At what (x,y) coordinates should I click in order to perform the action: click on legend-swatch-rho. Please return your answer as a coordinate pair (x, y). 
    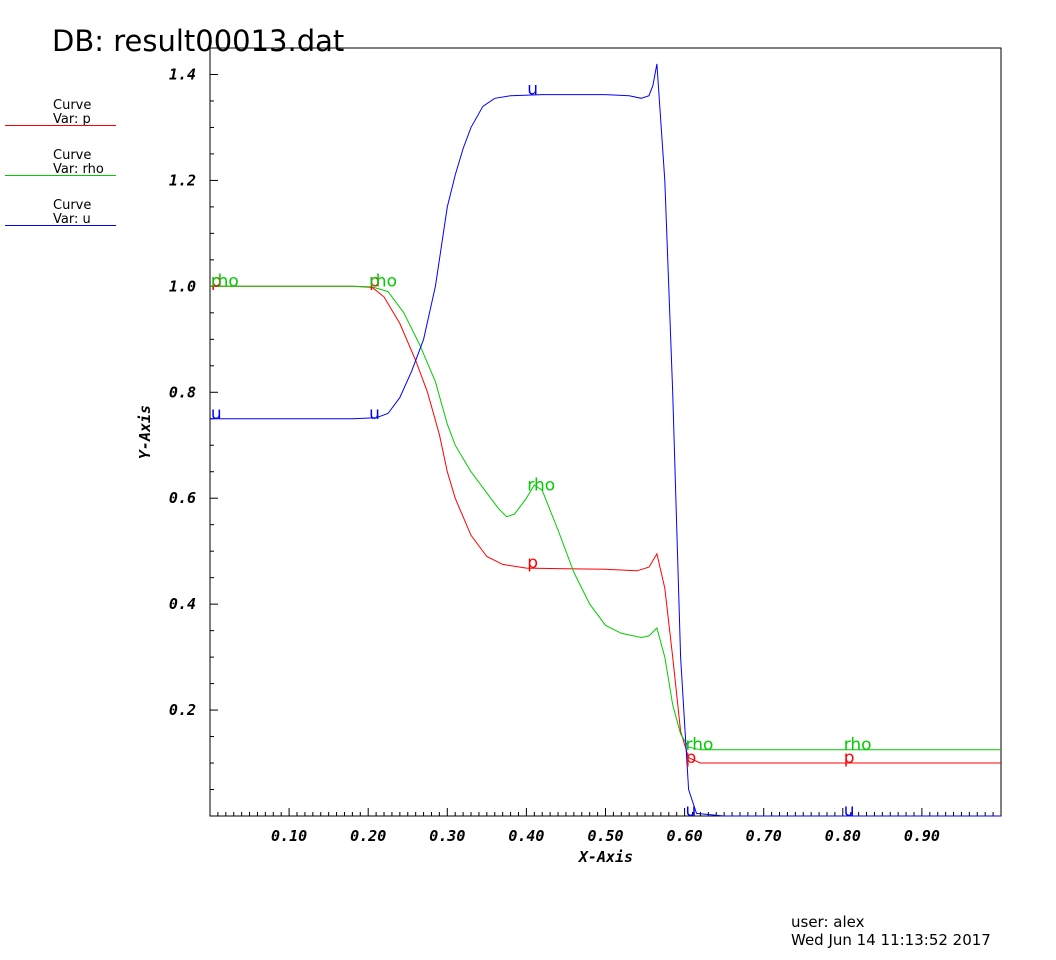
    Looking at the image, I should click on (60, 175).